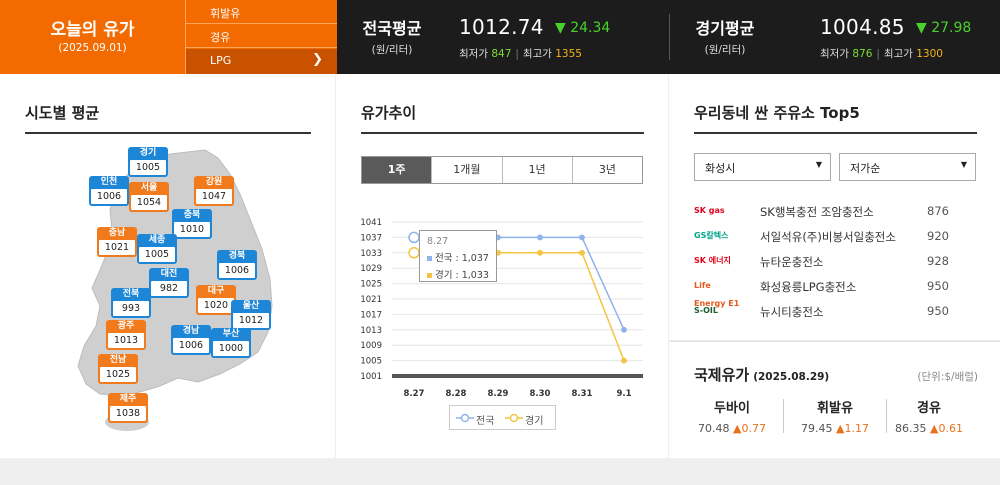 The image size is (1000, 485). Describe the element at coordinates (128, 408) in the screenshot. I see `region-badge: 제주 1038` at that location.